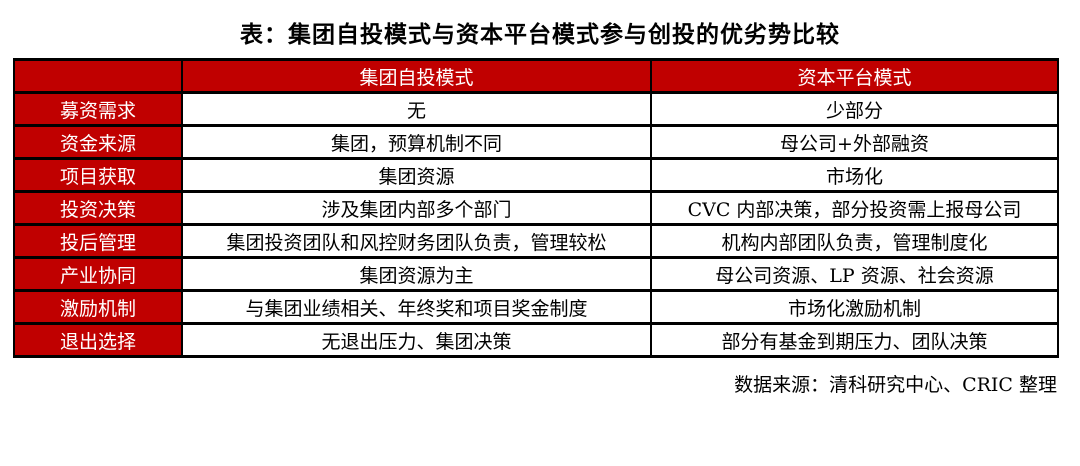 This screenshot has height=466, width=1080. Describe the element at coordinates (854, 340) in the screenshot. I see `cell-capital-platform: 部分有基金到期压力、团队决策` at that location.